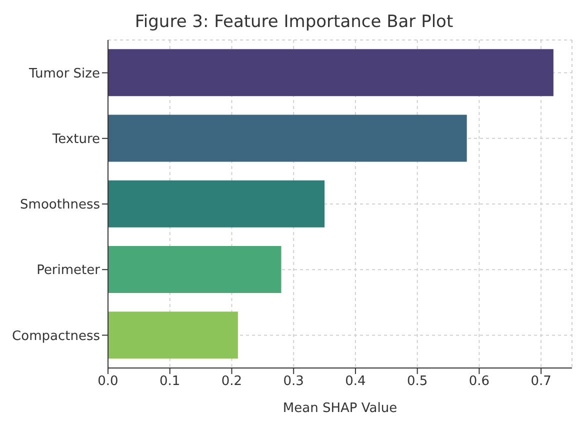  Describe the element at coordinates (417, 382) in the screenshot. I see `x-tick-label: 0.5` at that location.